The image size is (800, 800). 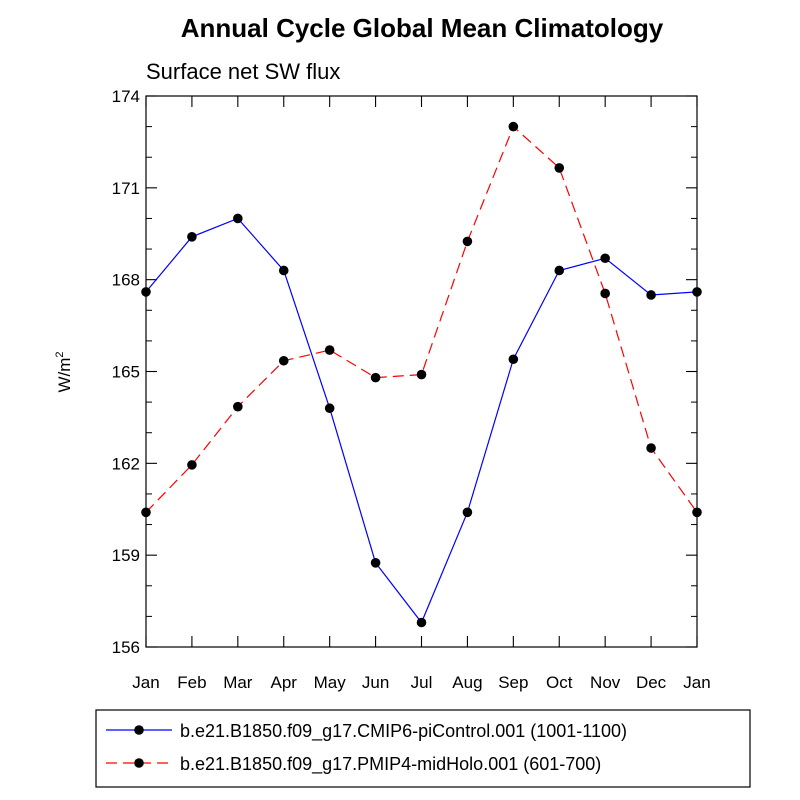 What do you see at coordinates (284, 682) in the screenshot?
I see `x-tick-label: Apr` at bounding box center [284, 682].